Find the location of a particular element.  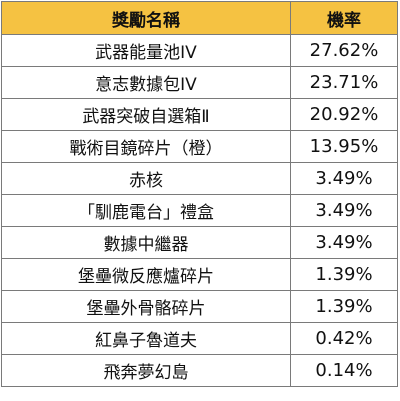

probability-cell: 0.14% is located at coordinates (344, 370).